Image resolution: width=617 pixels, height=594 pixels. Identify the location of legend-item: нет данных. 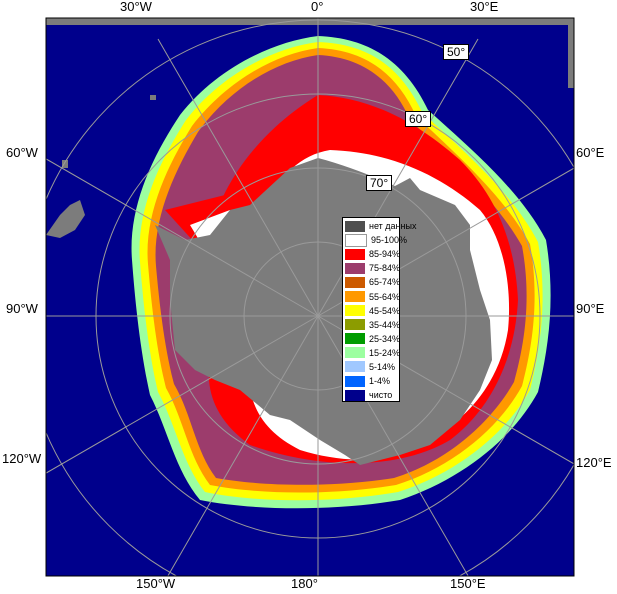
(380, 226).